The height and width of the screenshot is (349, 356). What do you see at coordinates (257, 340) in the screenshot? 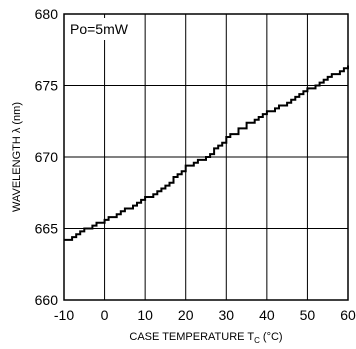
I see `x-axis-label-subscript: C` at bounding box center [257, 340].